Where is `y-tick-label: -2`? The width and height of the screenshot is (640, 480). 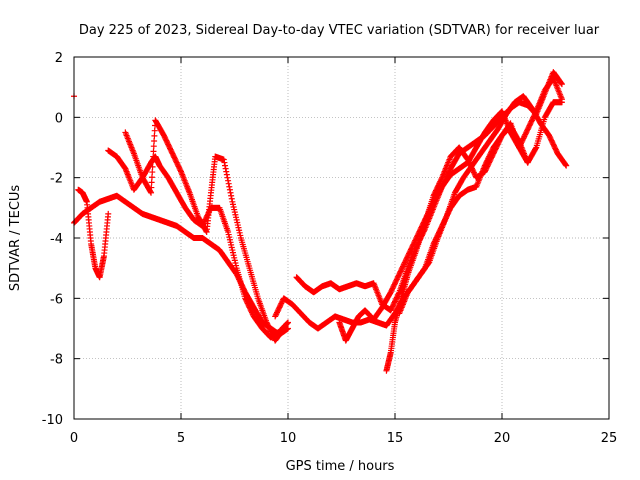
y-tick-label: -2 is located at coordinates (56, 179).